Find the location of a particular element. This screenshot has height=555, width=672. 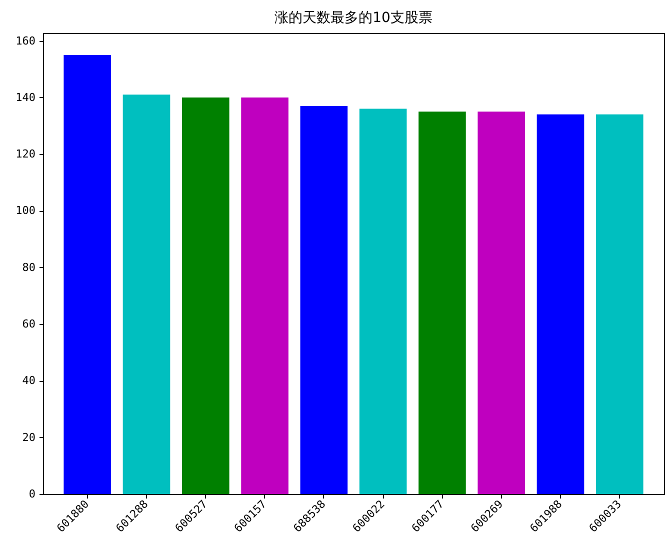

y-tick-label: 40 is located at coordinates (29, 381).